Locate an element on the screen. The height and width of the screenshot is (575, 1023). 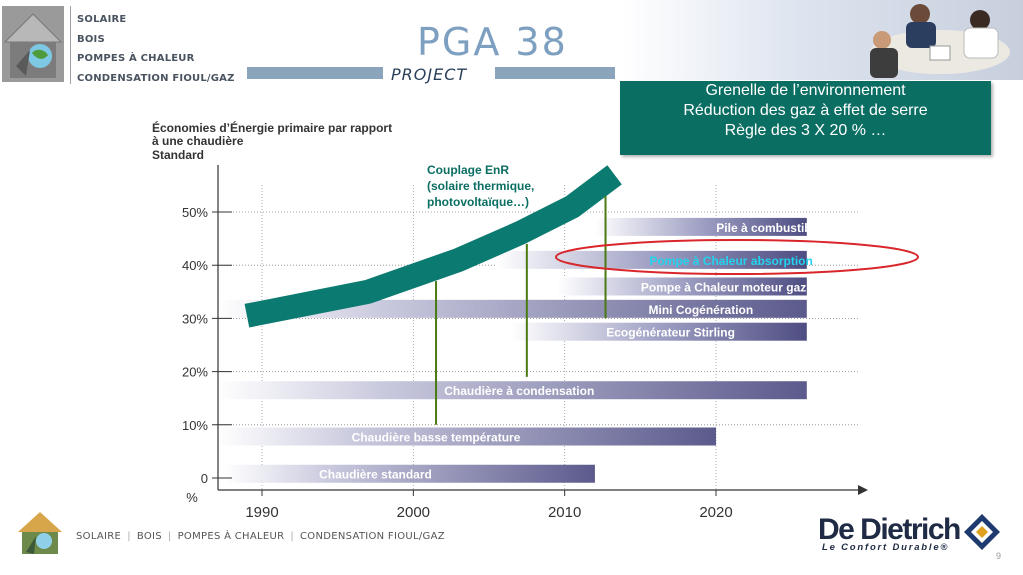
project-logo-main: PGA 38 is located at coordinates (492, 43).